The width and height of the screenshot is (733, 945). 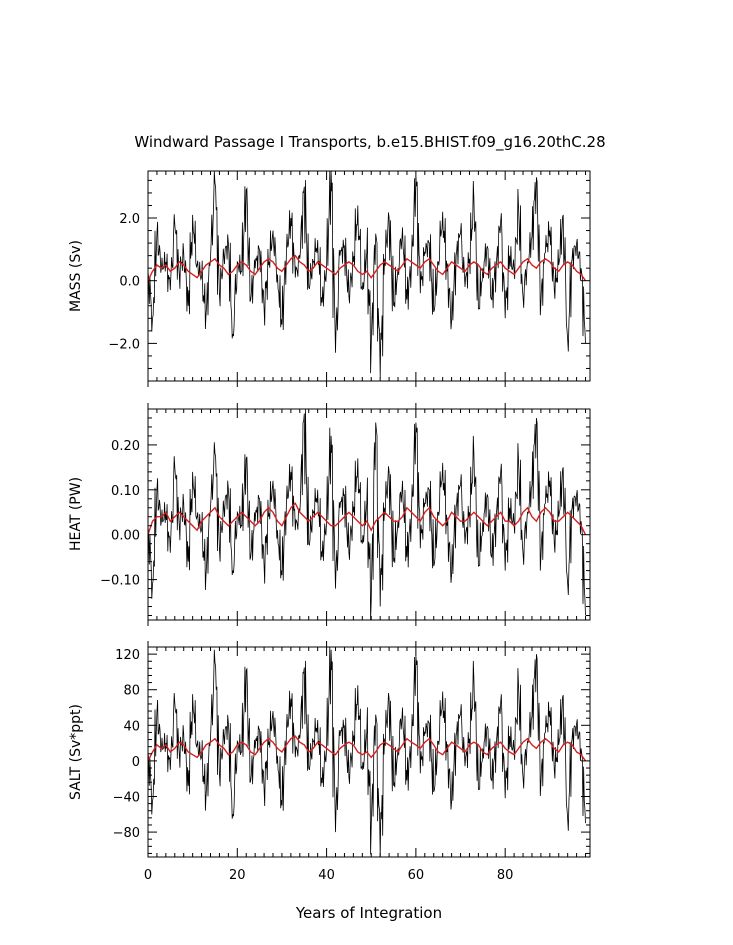 What do you see at coordinates (129, 282) in the screenshot?
I see `mass-y-tick-label: 0.0` at bounding box center [129, 282].